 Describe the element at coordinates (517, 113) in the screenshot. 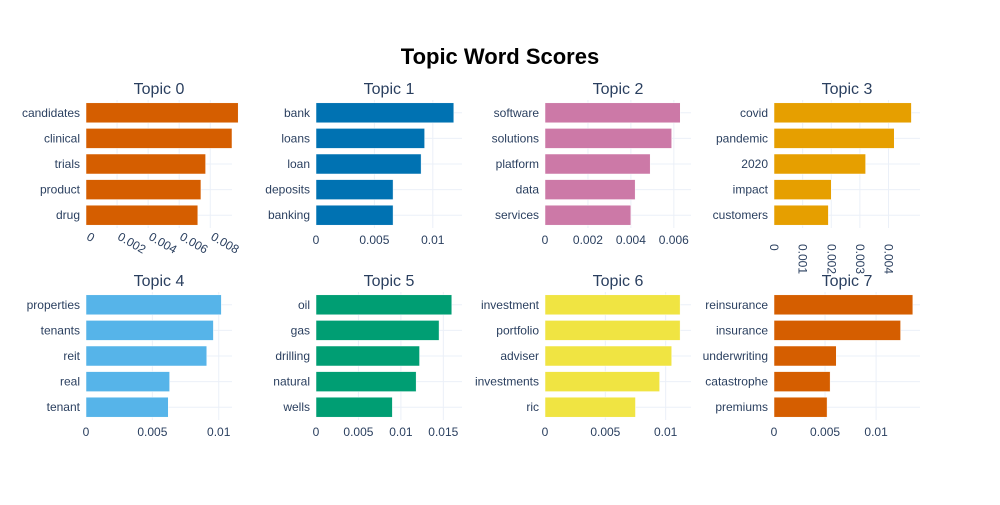

I see `category-label: software` at that location.